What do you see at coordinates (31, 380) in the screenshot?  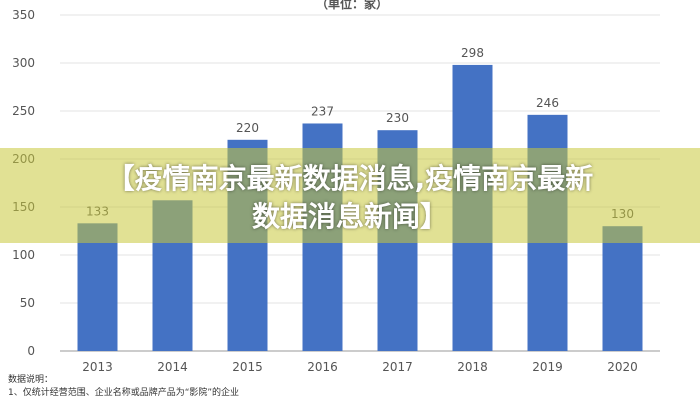 I see `notes-heading: 数据说明：` at bounding box center [31, 380].